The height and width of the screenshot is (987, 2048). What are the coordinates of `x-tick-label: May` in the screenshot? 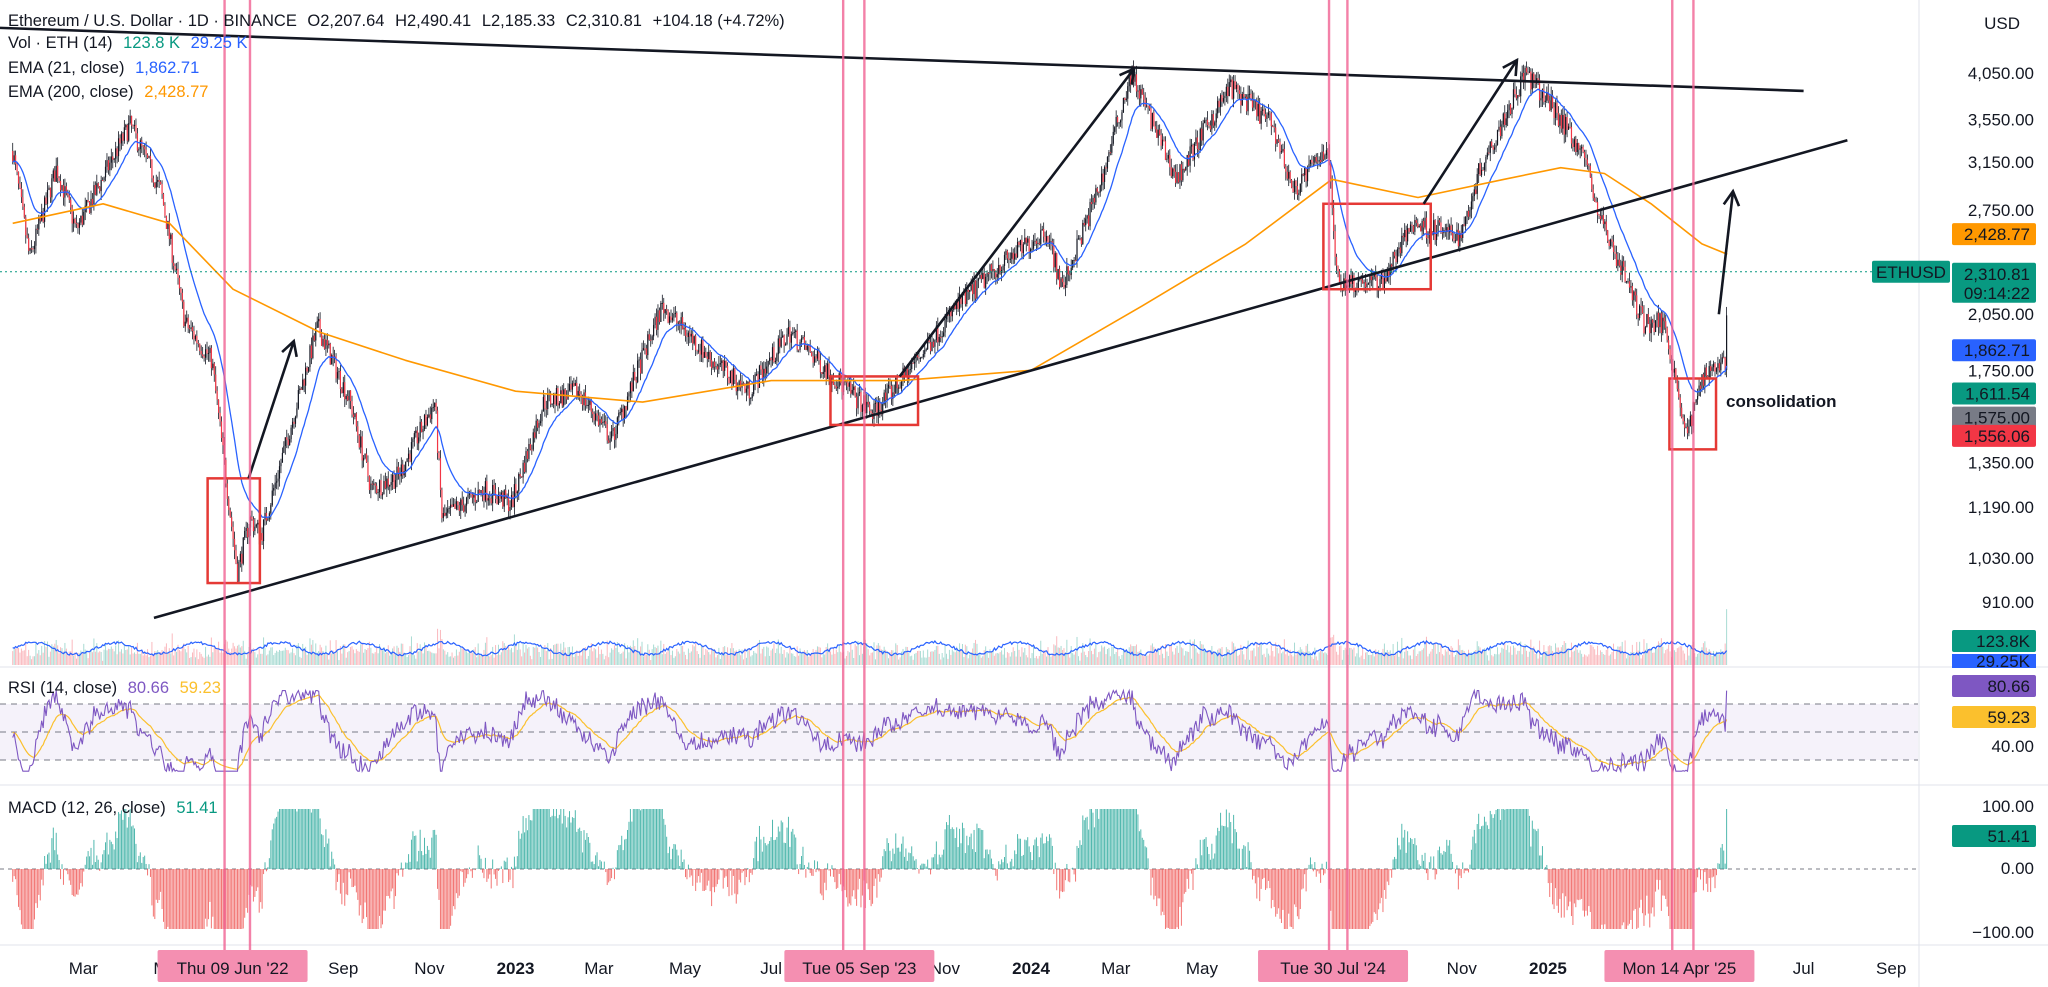 It's located at (1202, 968).